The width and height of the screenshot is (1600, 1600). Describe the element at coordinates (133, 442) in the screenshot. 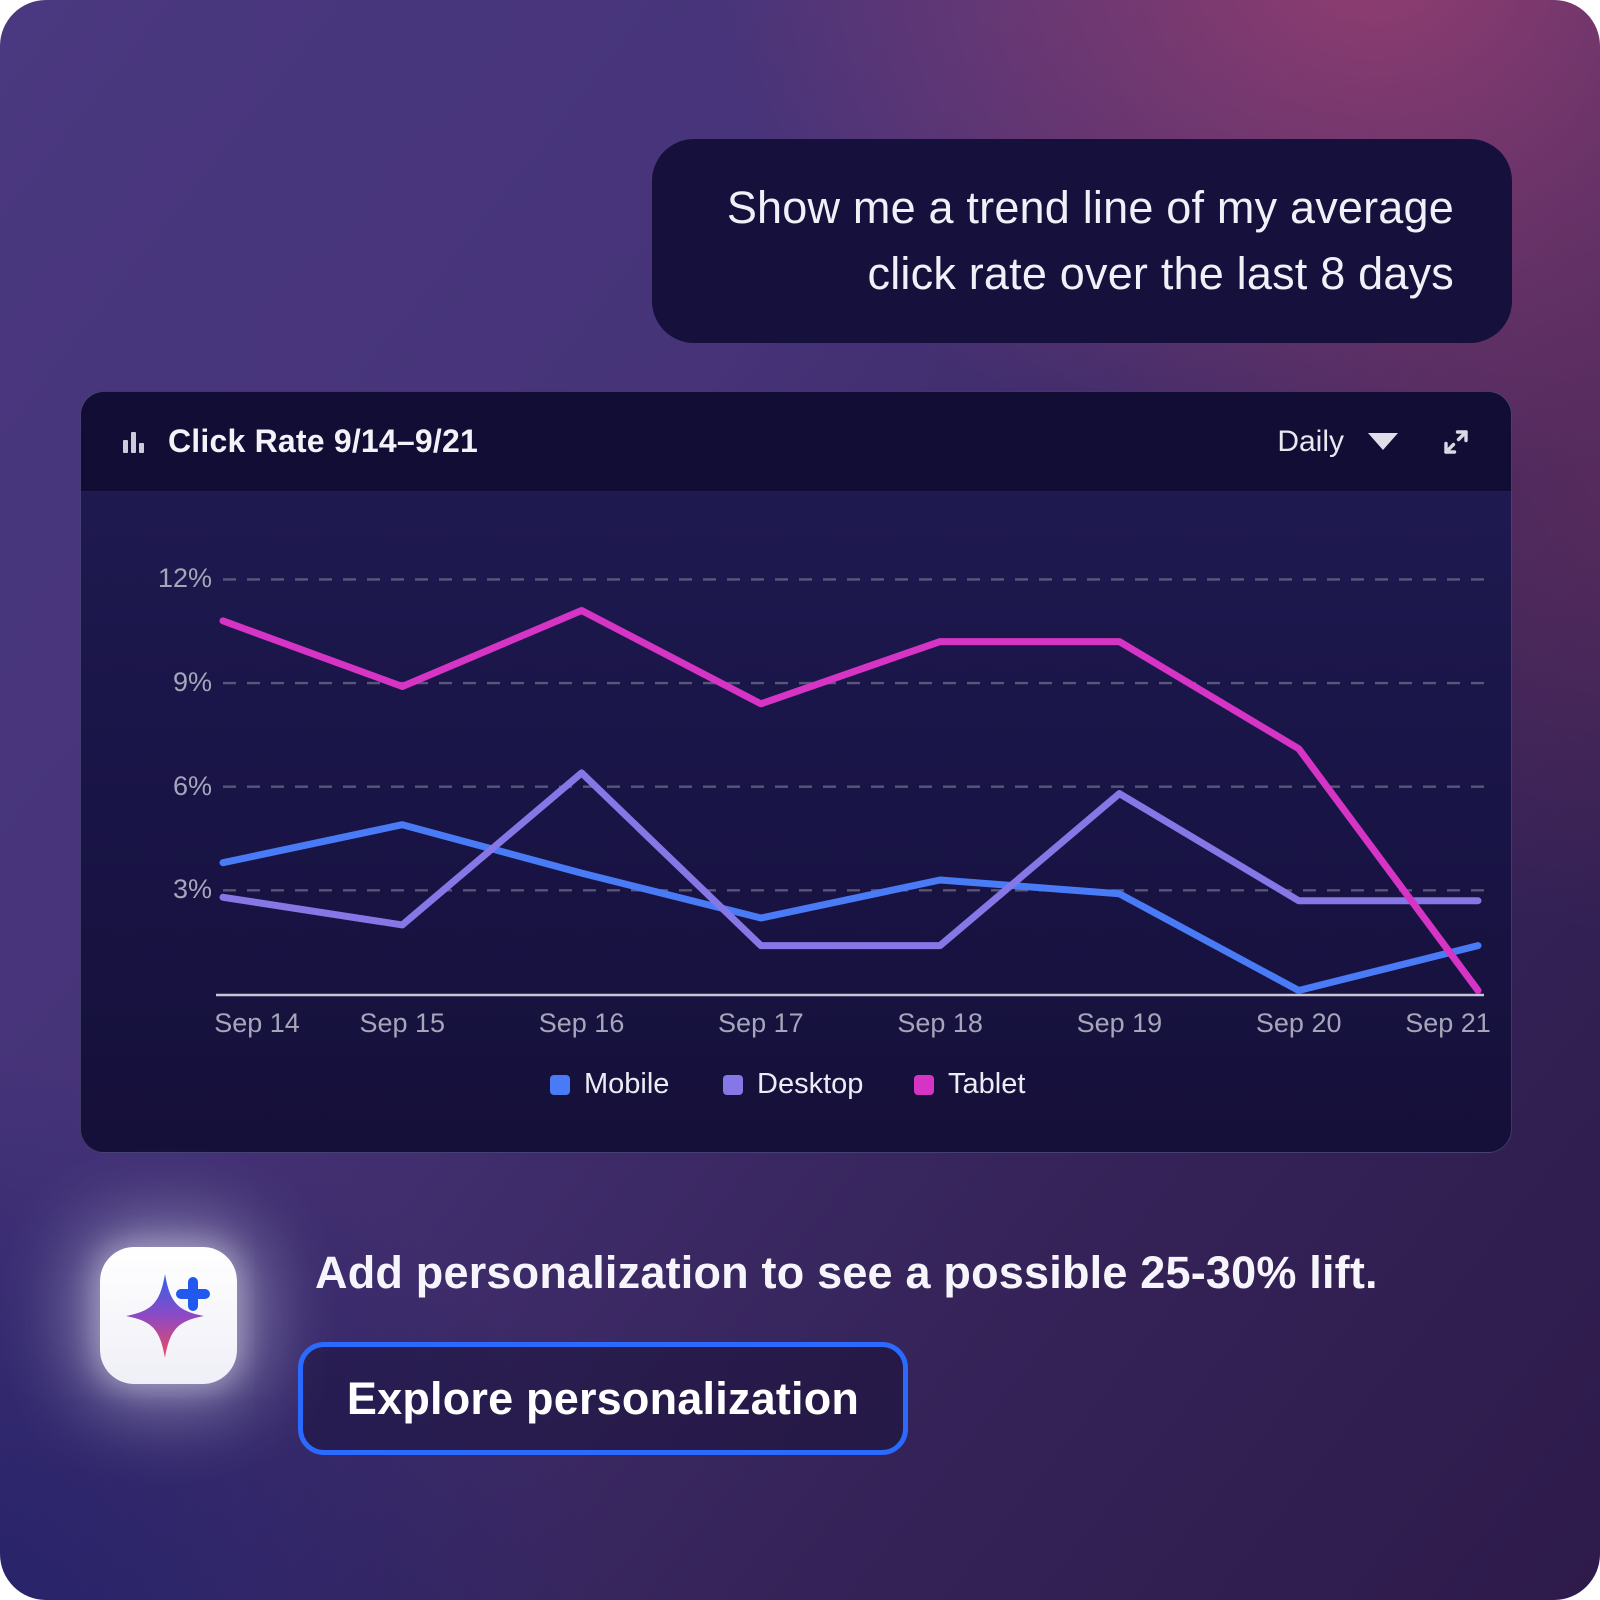

I see `bar-chart-icon` at that location.